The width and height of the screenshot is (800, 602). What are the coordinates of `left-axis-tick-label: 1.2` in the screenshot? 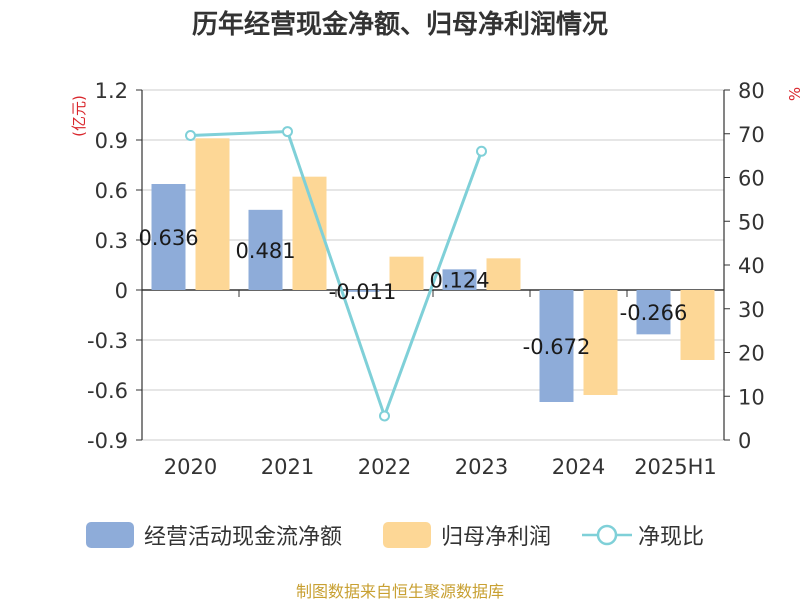 It's located at (111, 91).